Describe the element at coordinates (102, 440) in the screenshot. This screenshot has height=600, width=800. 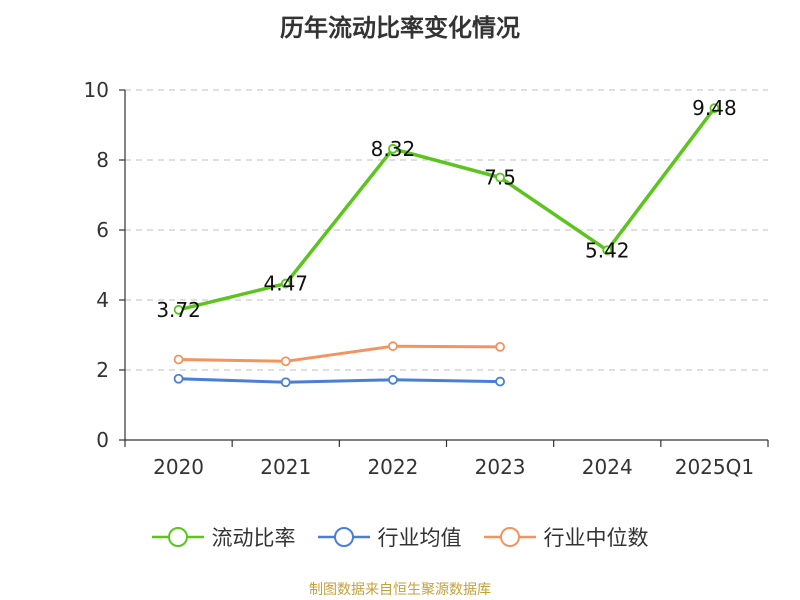
I see `y-tick-label: 0` at that location.